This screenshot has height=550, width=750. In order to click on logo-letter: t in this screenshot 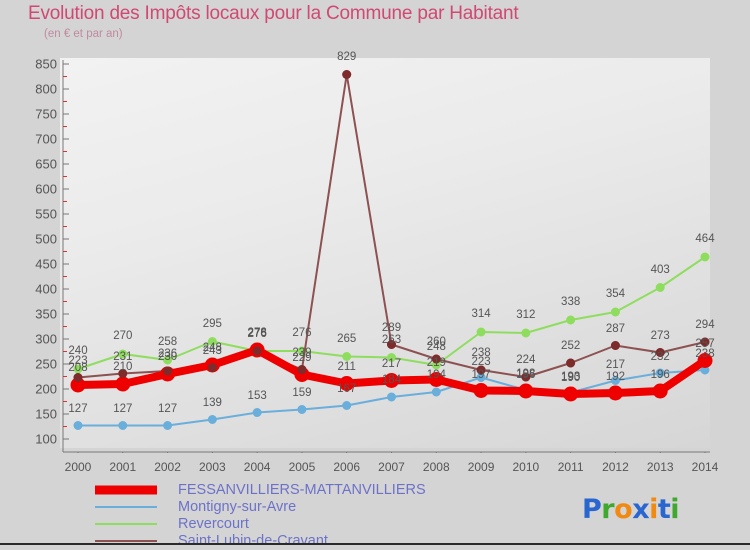, I will do `click(664, 509)`.